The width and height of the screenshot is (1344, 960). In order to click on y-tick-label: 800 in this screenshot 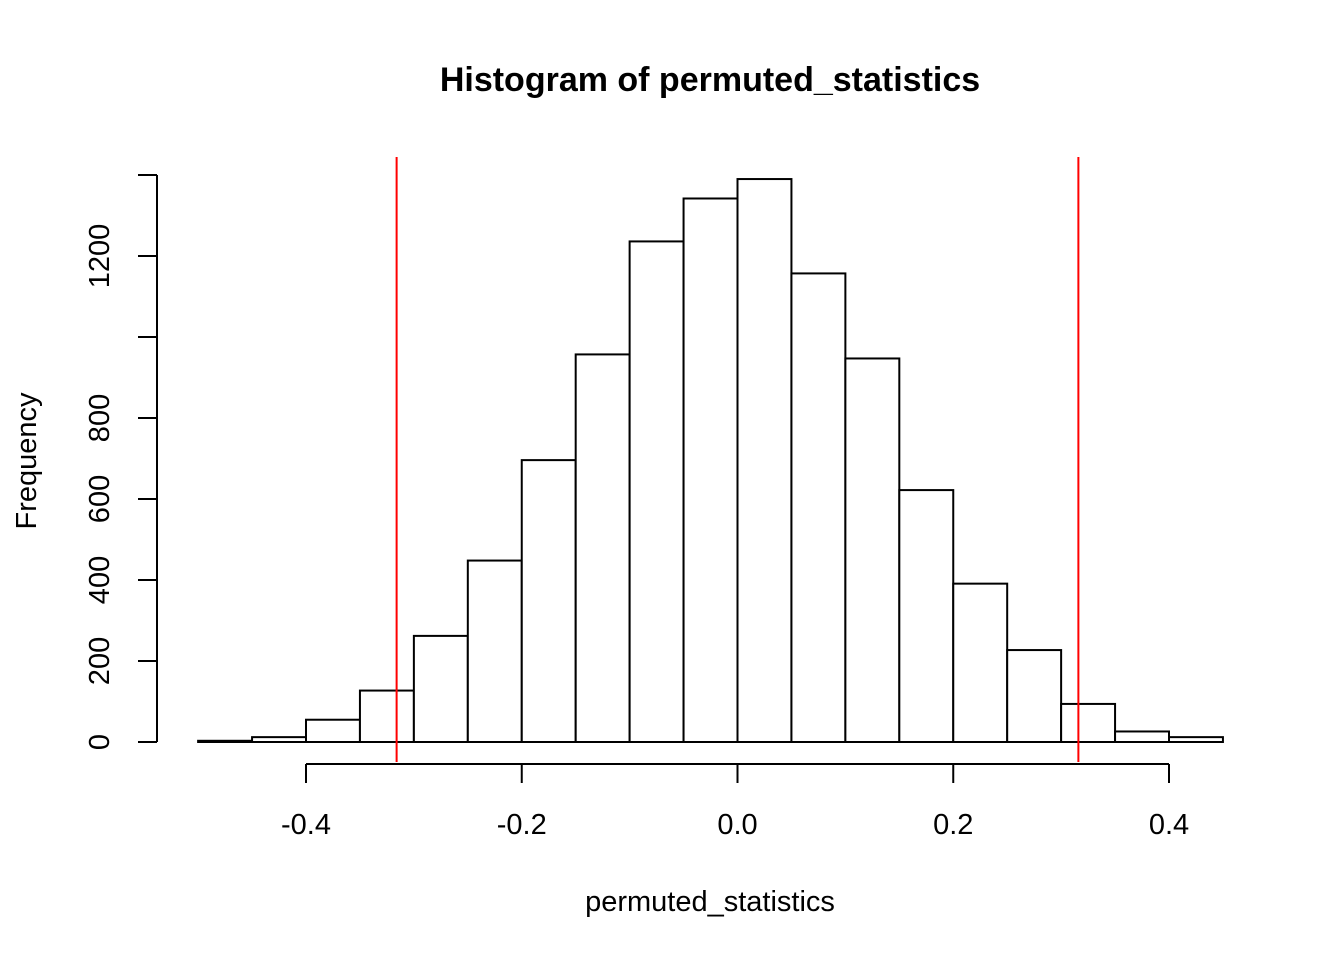, I will do `click(100, 418)`.